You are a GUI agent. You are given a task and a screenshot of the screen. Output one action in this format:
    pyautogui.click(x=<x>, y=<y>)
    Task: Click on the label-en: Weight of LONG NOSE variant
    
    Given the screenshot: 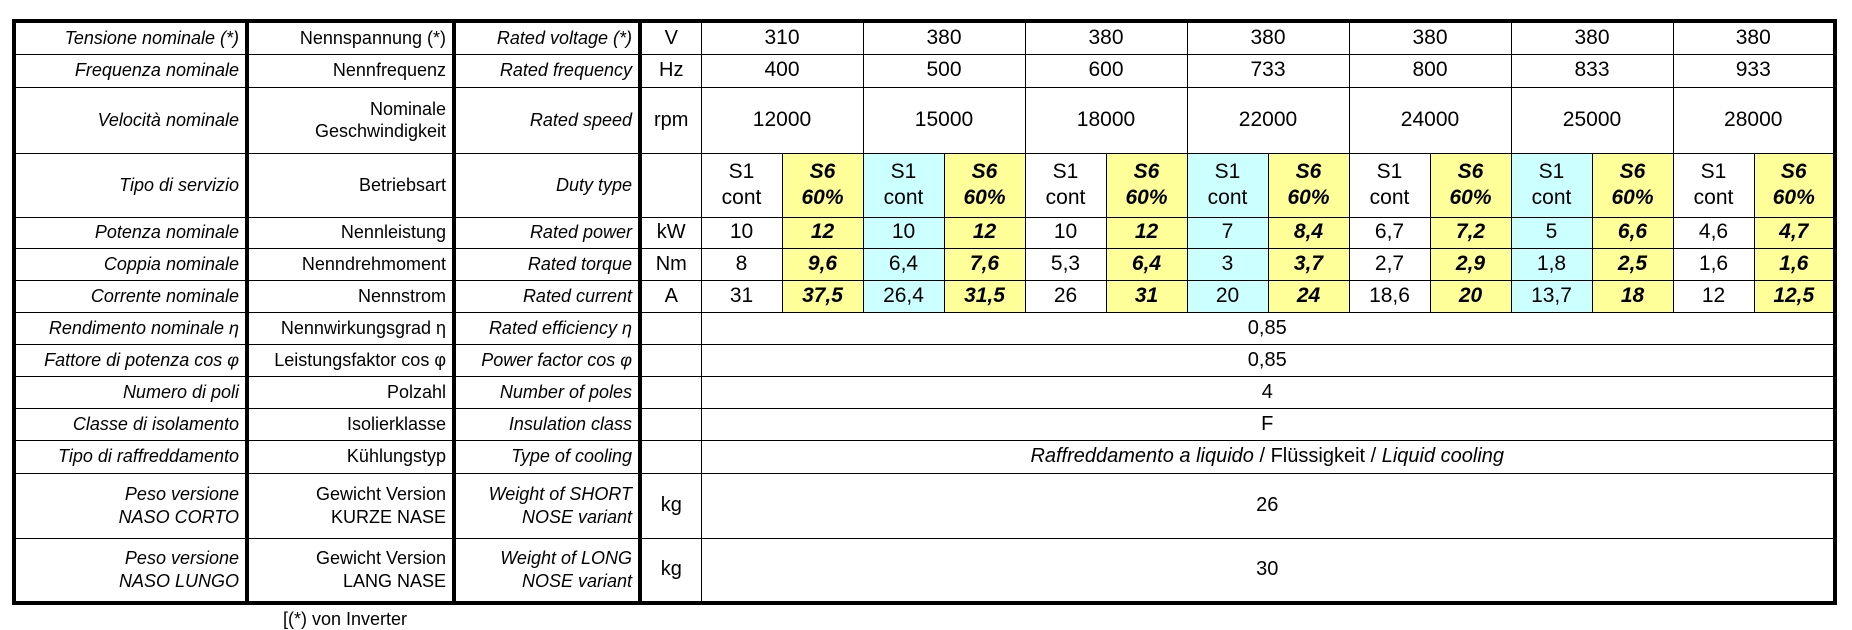 What is the action you would take?
    pyautogui.click(x=547, y=570)
    